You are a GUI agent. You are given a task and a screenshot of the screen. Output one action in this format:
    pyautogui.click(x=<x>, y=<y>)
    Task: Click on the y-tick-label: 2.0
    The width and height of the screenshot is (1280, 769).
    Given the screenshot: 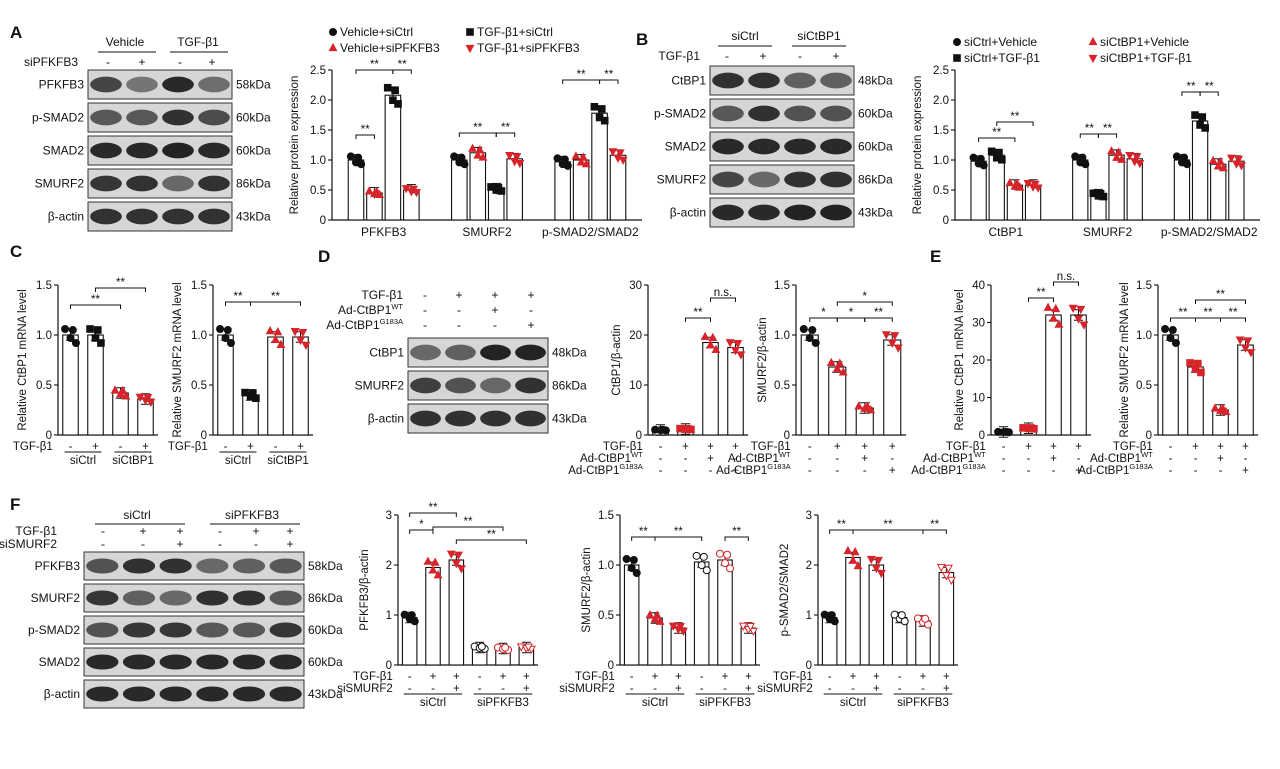 What is the action you would take?
    pyautogui.click(x=318, y=101)
    